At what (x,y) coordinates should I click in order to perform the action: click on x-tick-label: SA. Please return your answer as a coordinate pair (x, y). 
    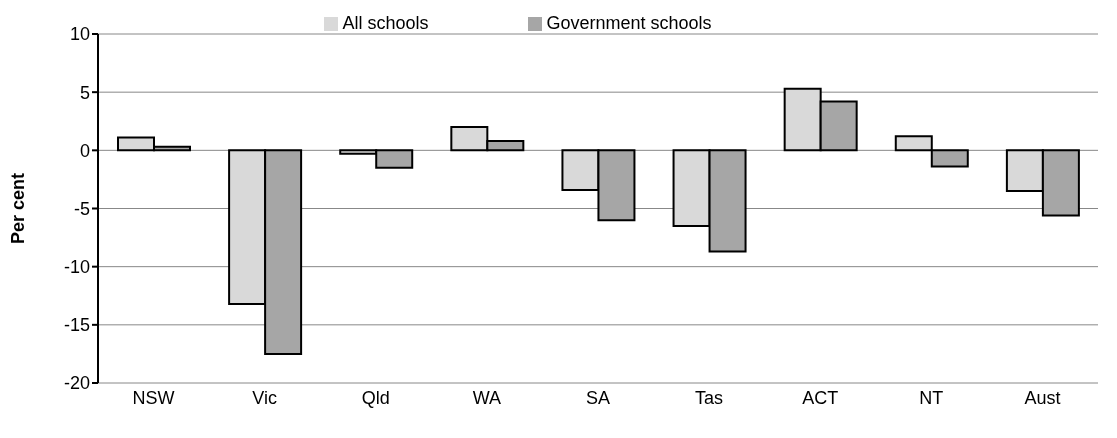
    Looking at the image, I should click on (598, 397).